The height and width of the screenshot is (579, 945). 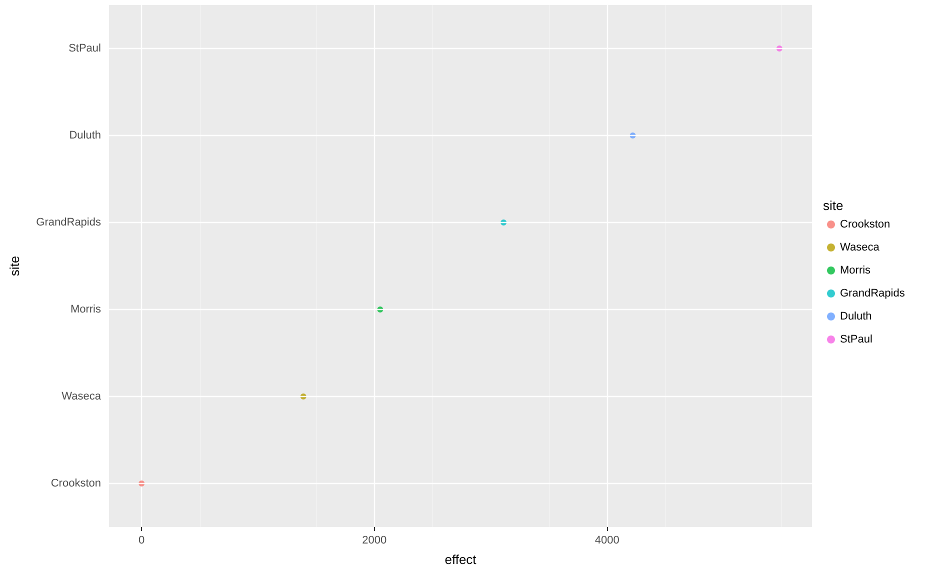 What do you see at coordinates (873, 294) in the screenshot?
I see `legend-label: GrandRapids` at bounding box center [873, 294].